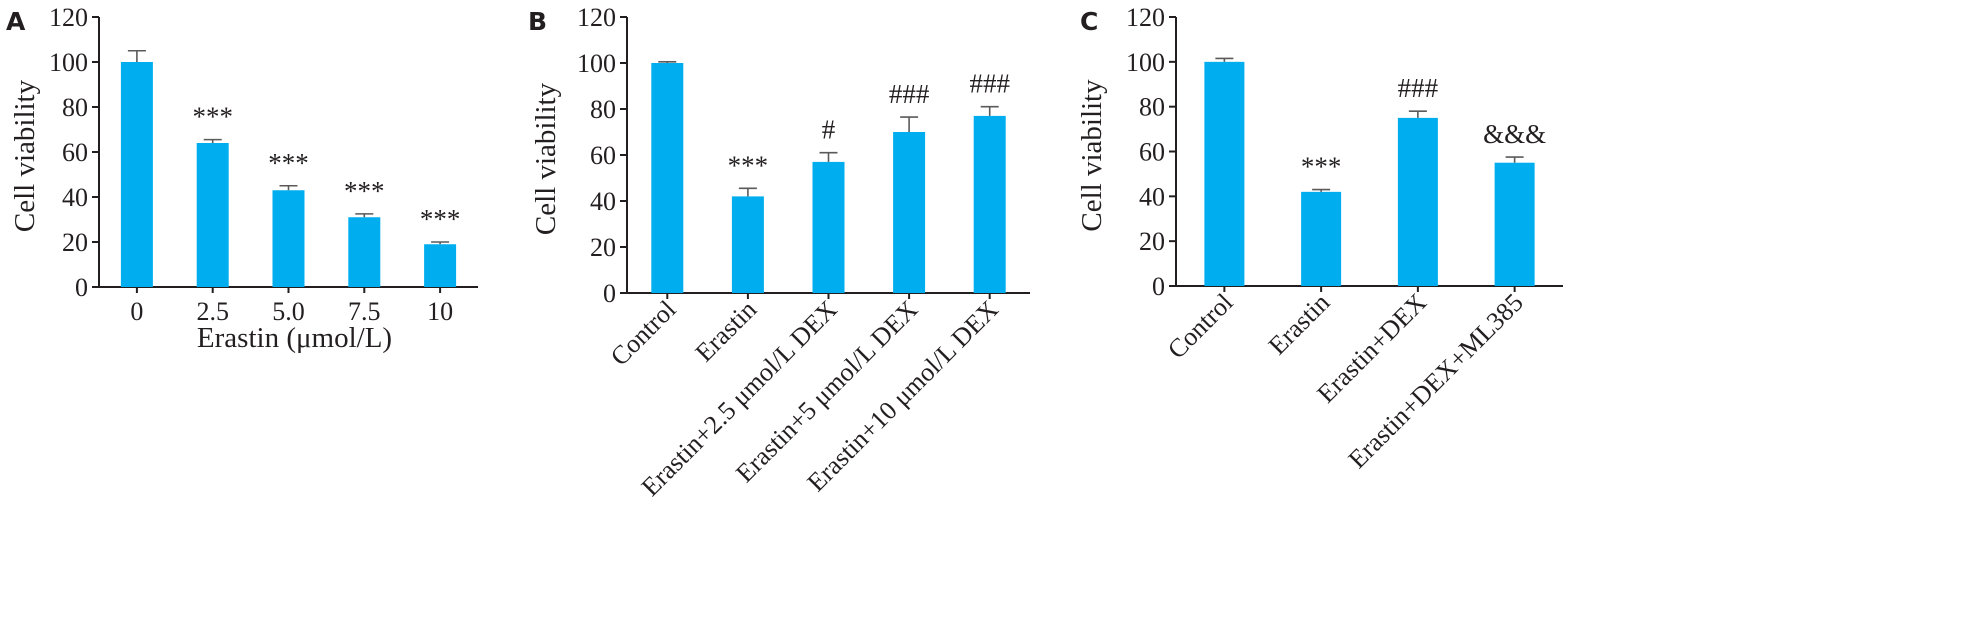  Describe the element at coordinates (136, 311) in the screenshot. I see `x-tick-label: 0` at that location.